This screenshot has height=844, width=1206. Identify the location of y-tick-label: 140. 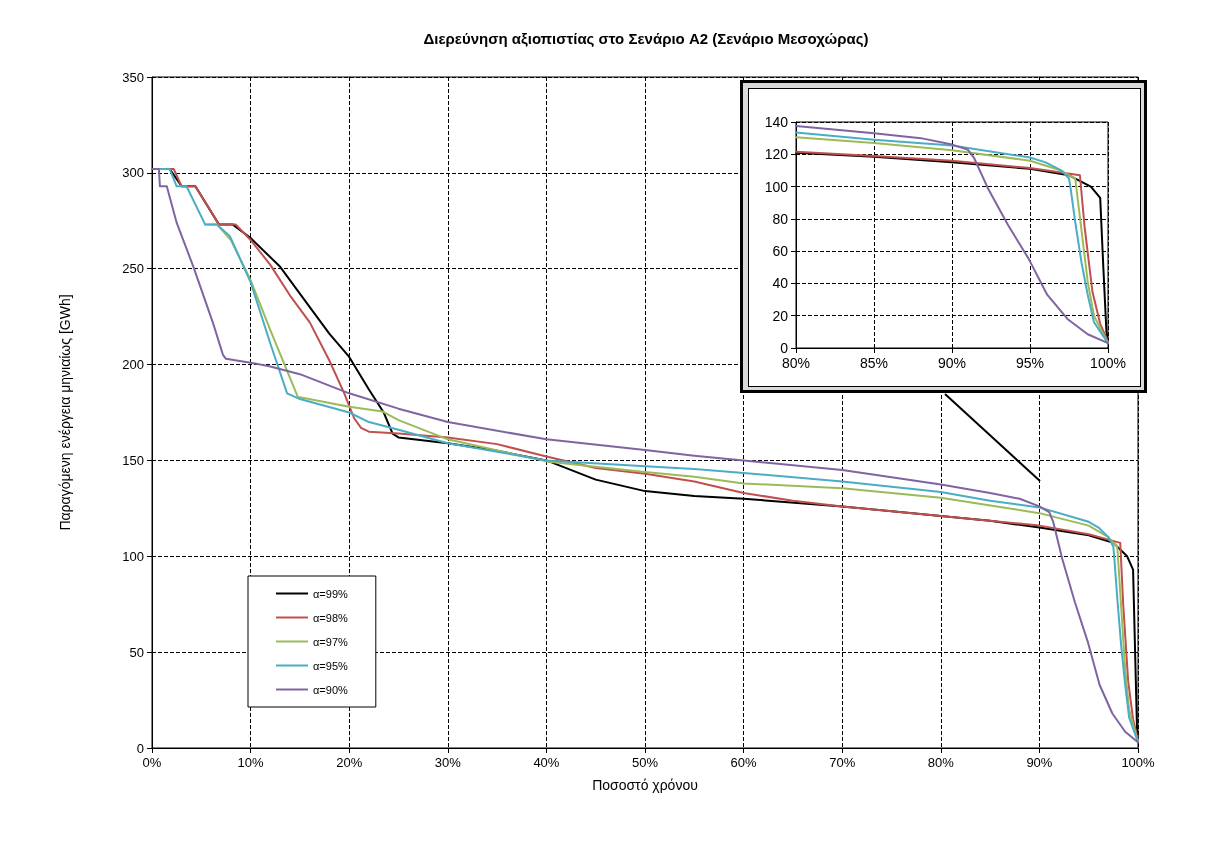
(776, 122).